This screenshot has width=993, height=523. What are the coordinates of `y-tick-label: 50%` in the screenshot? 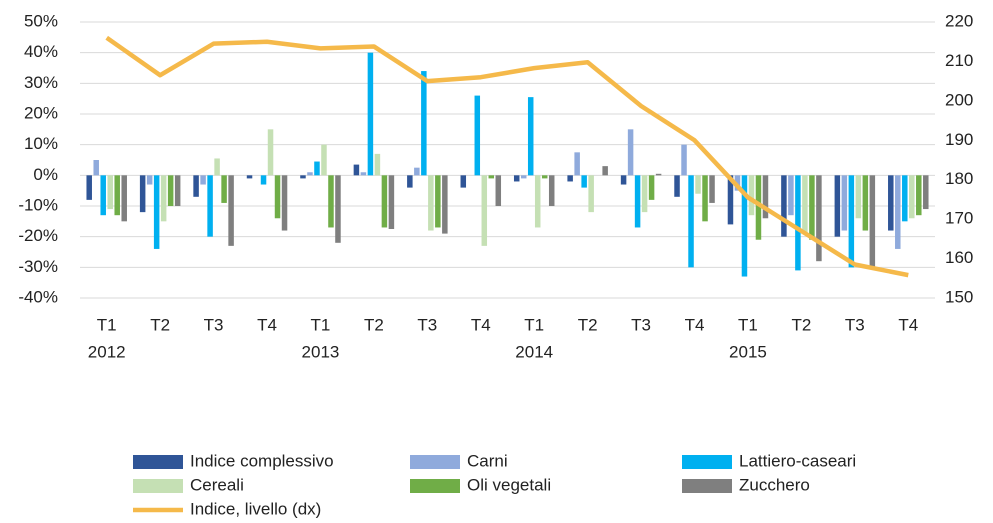 It's located at (41, 20).